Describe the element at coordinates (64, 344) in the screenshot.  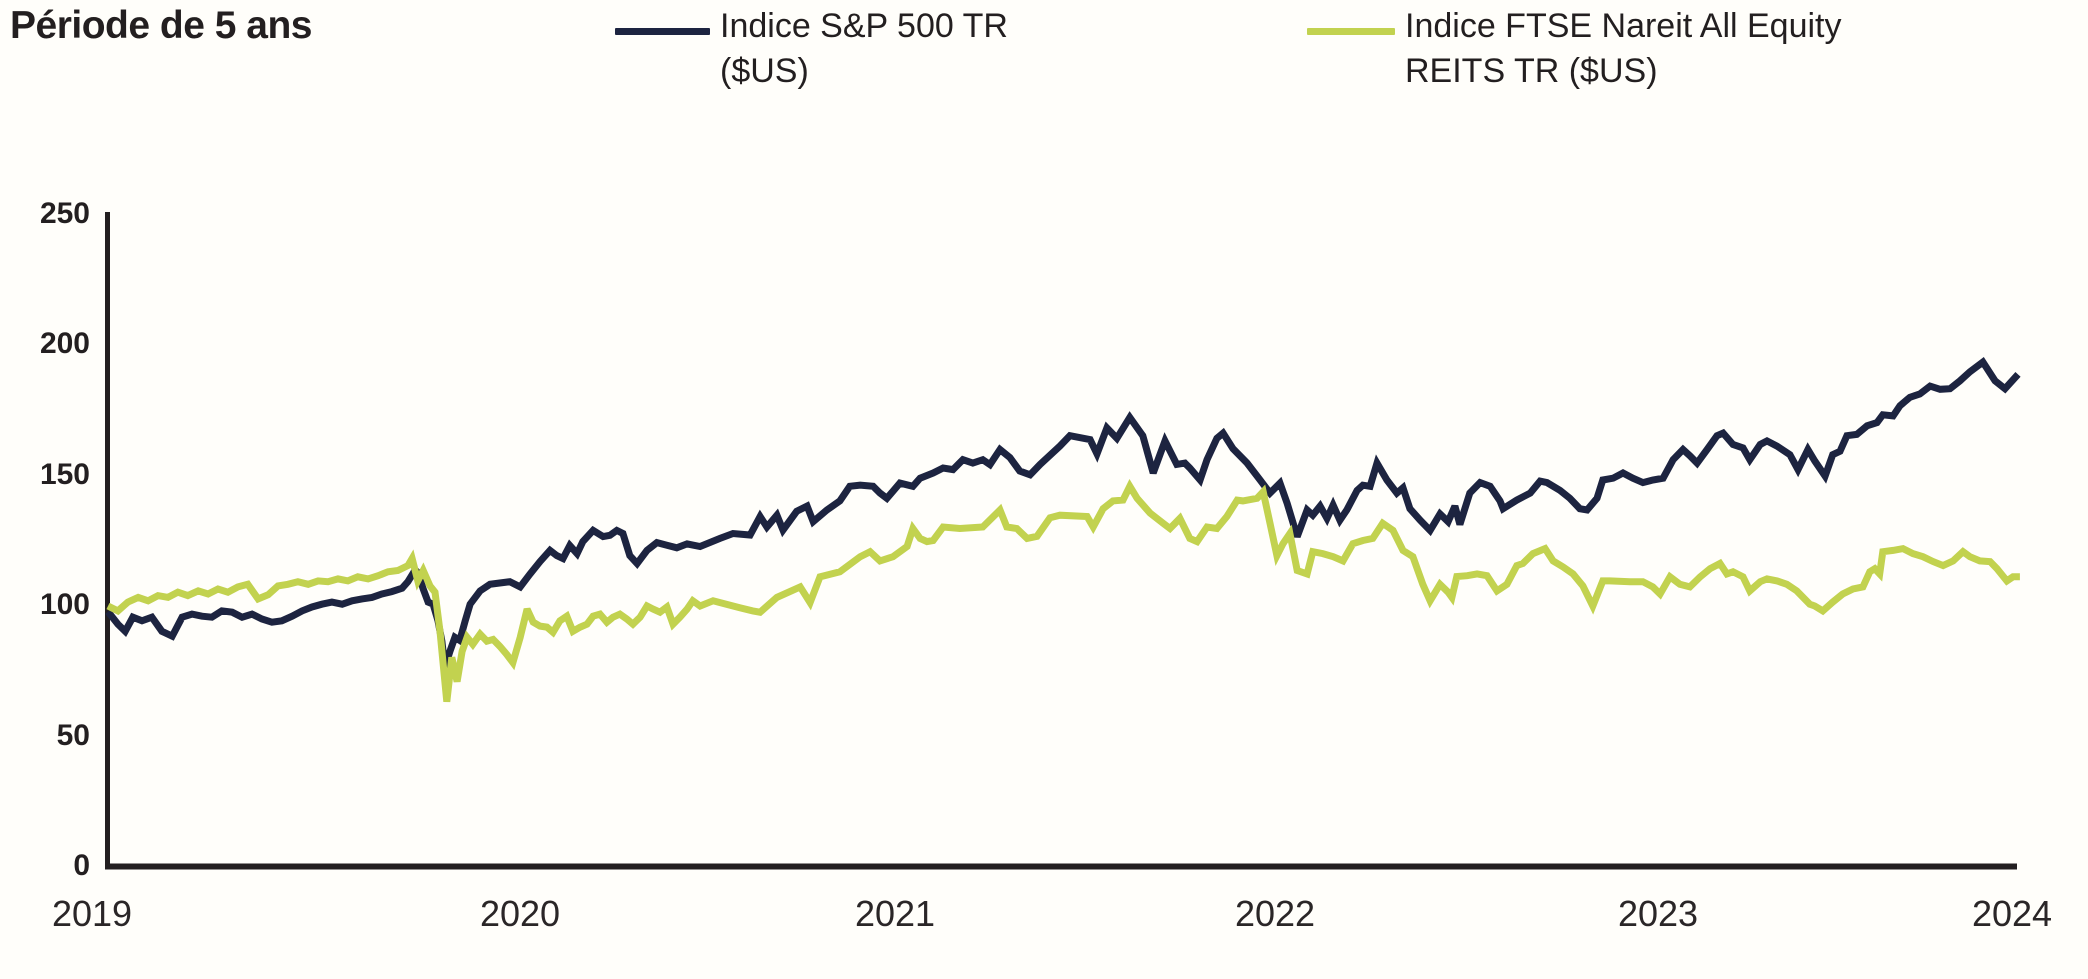
I see `y-tick-label-200: 200` at that location.